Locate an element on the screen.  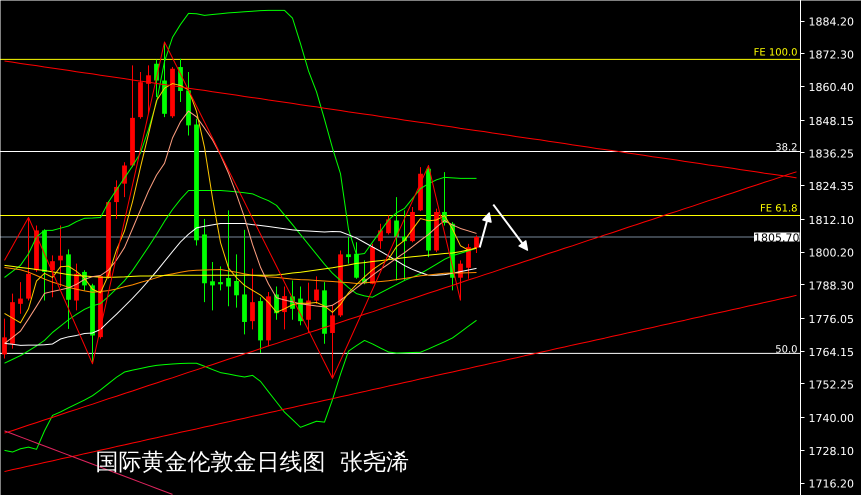
y-tick-label: 1740.00 is located at coordinates (831, 419).